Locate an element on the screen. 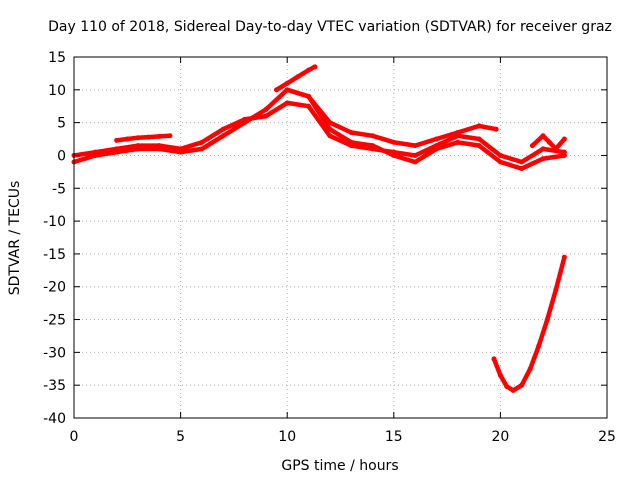 This screenshot has width=640, height=480. y-tick-label: -40 is located at coordinates (54, 419).